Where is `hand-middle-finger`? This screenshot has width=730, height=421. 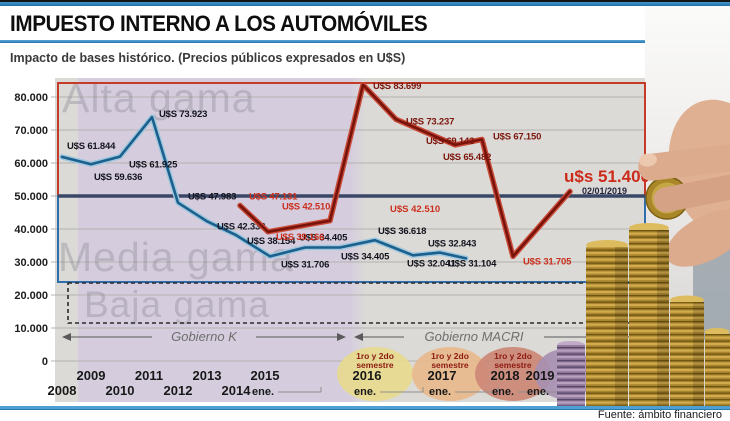
hand-middle-finger is located at coordinates (691, 192).